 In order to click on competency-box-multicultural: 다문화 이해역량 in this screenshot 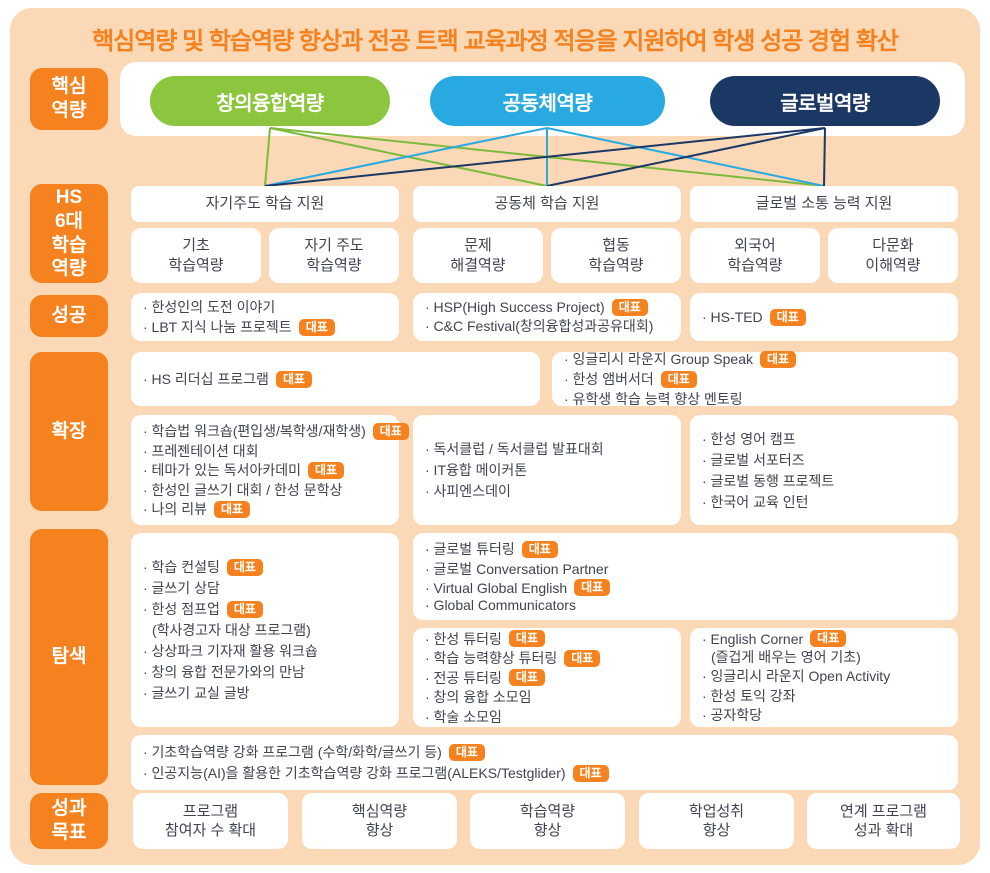, I will do `click(893, 255)`.